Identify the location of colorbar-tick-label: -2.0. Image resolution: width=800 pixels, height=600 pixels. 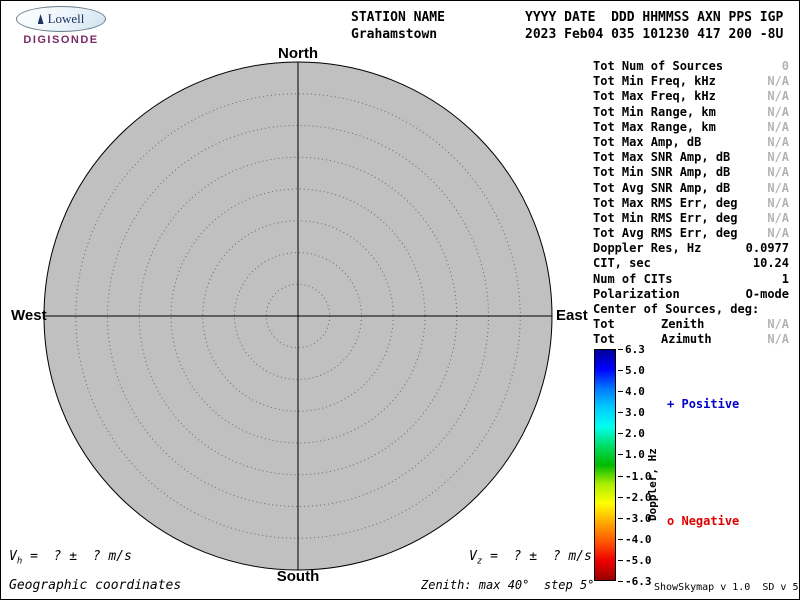
(638, 497).